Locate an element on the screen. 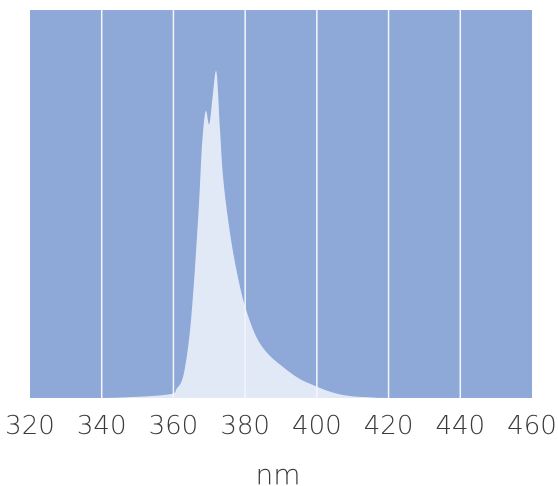  x-tick-label: 400 is located at coordinates (317, 426).